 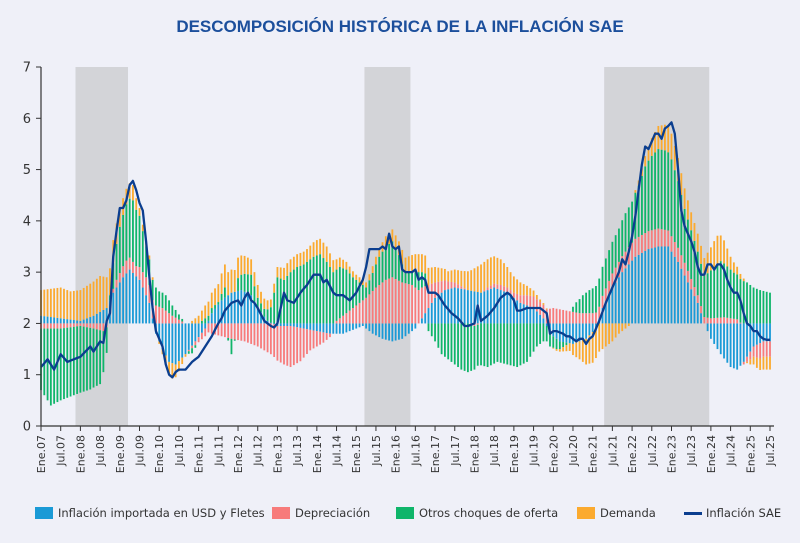 I want to click on legend-swatch-demanda, so click(x=586, y=513).